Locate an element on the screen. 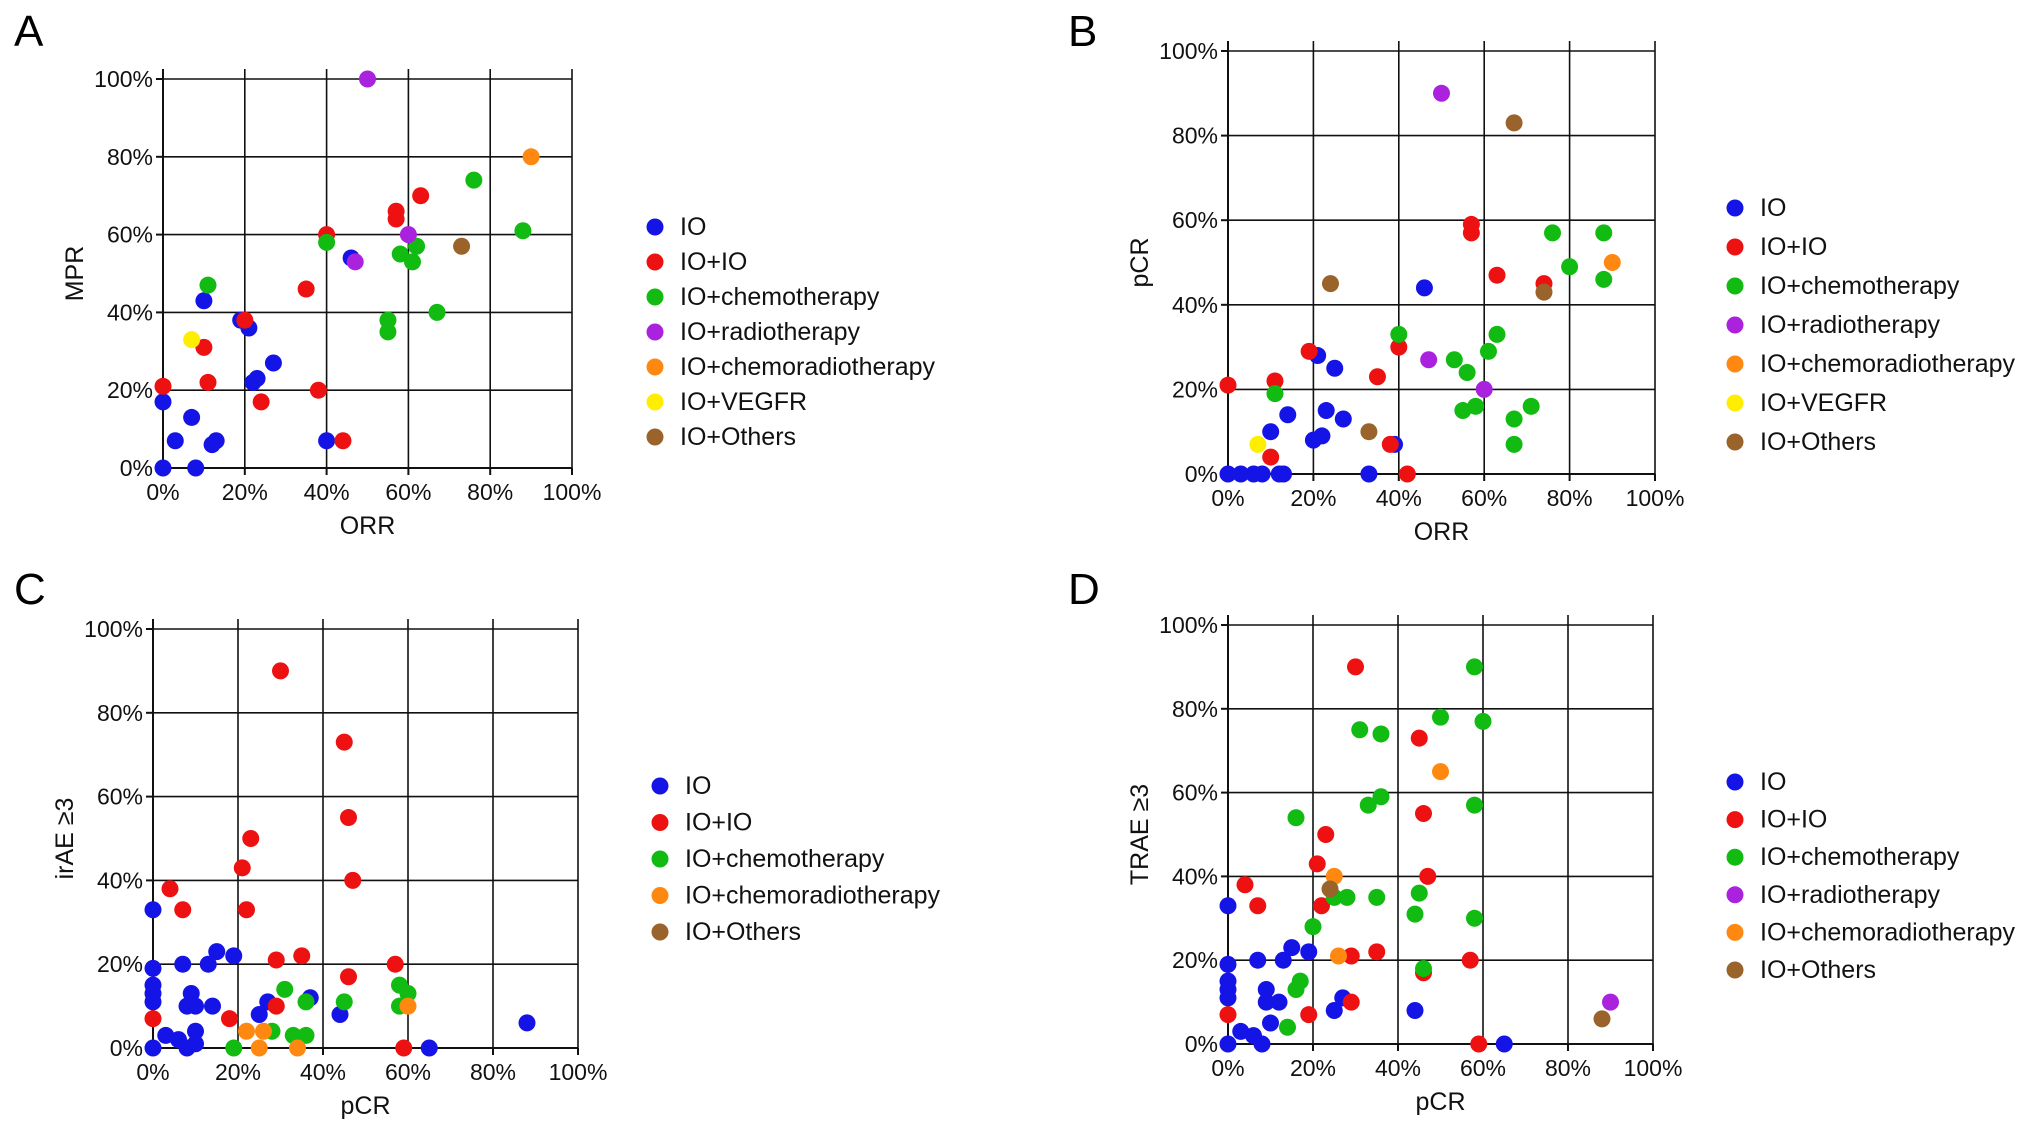  data-point-io-radiotherapy is located at coordinates (408, 235).